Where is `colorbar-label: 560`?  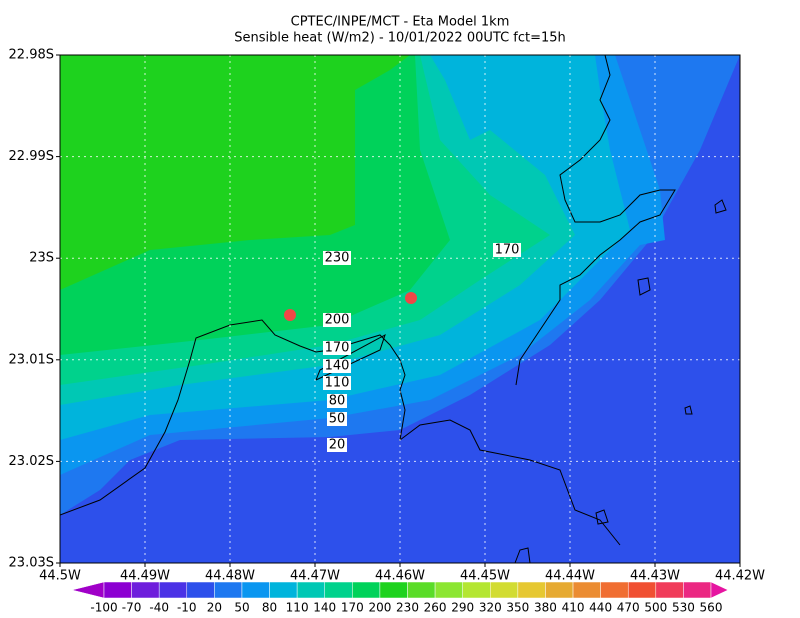 colorbar-label: 560 is located at coordinates (711, 608).